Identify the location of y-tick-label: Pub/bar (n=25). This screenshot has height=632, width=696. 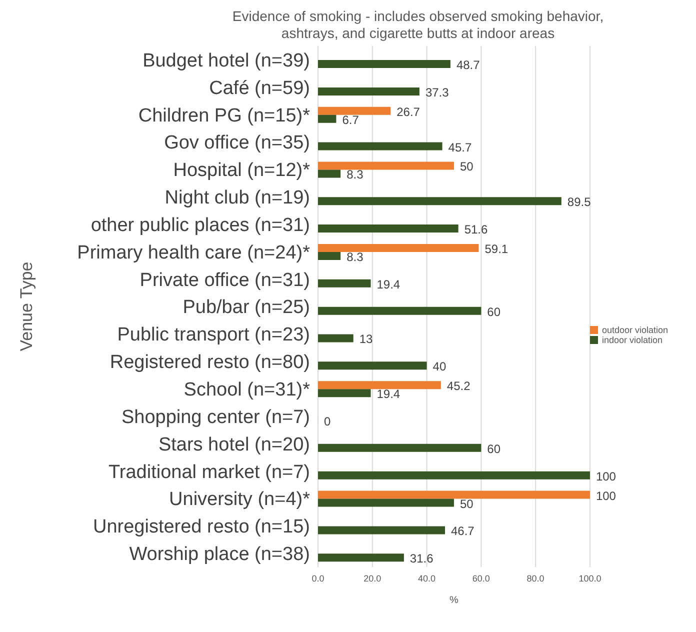
(246, 307).